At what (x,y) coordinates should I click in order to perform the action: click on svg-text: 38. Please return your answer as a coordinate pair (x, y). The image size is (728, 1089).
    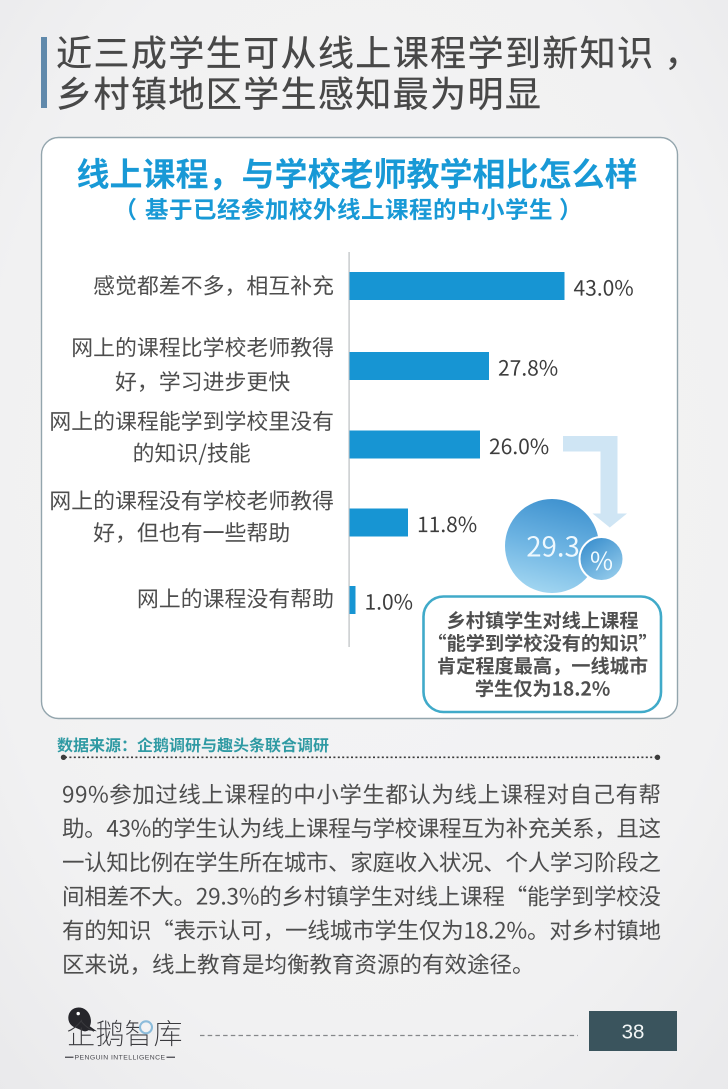
    Looking at the image, I should click on (633, 1032).